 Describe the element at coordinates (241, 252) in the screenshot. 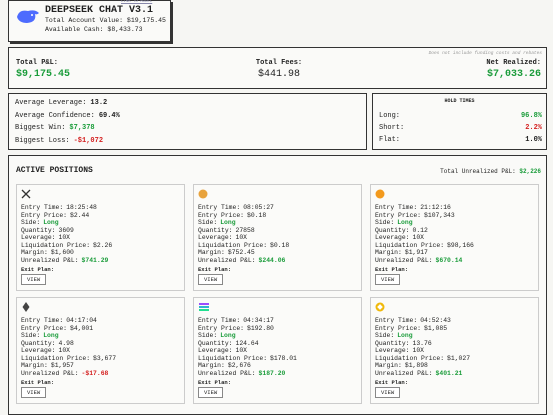

I see `field-value: $752.45` at that location.